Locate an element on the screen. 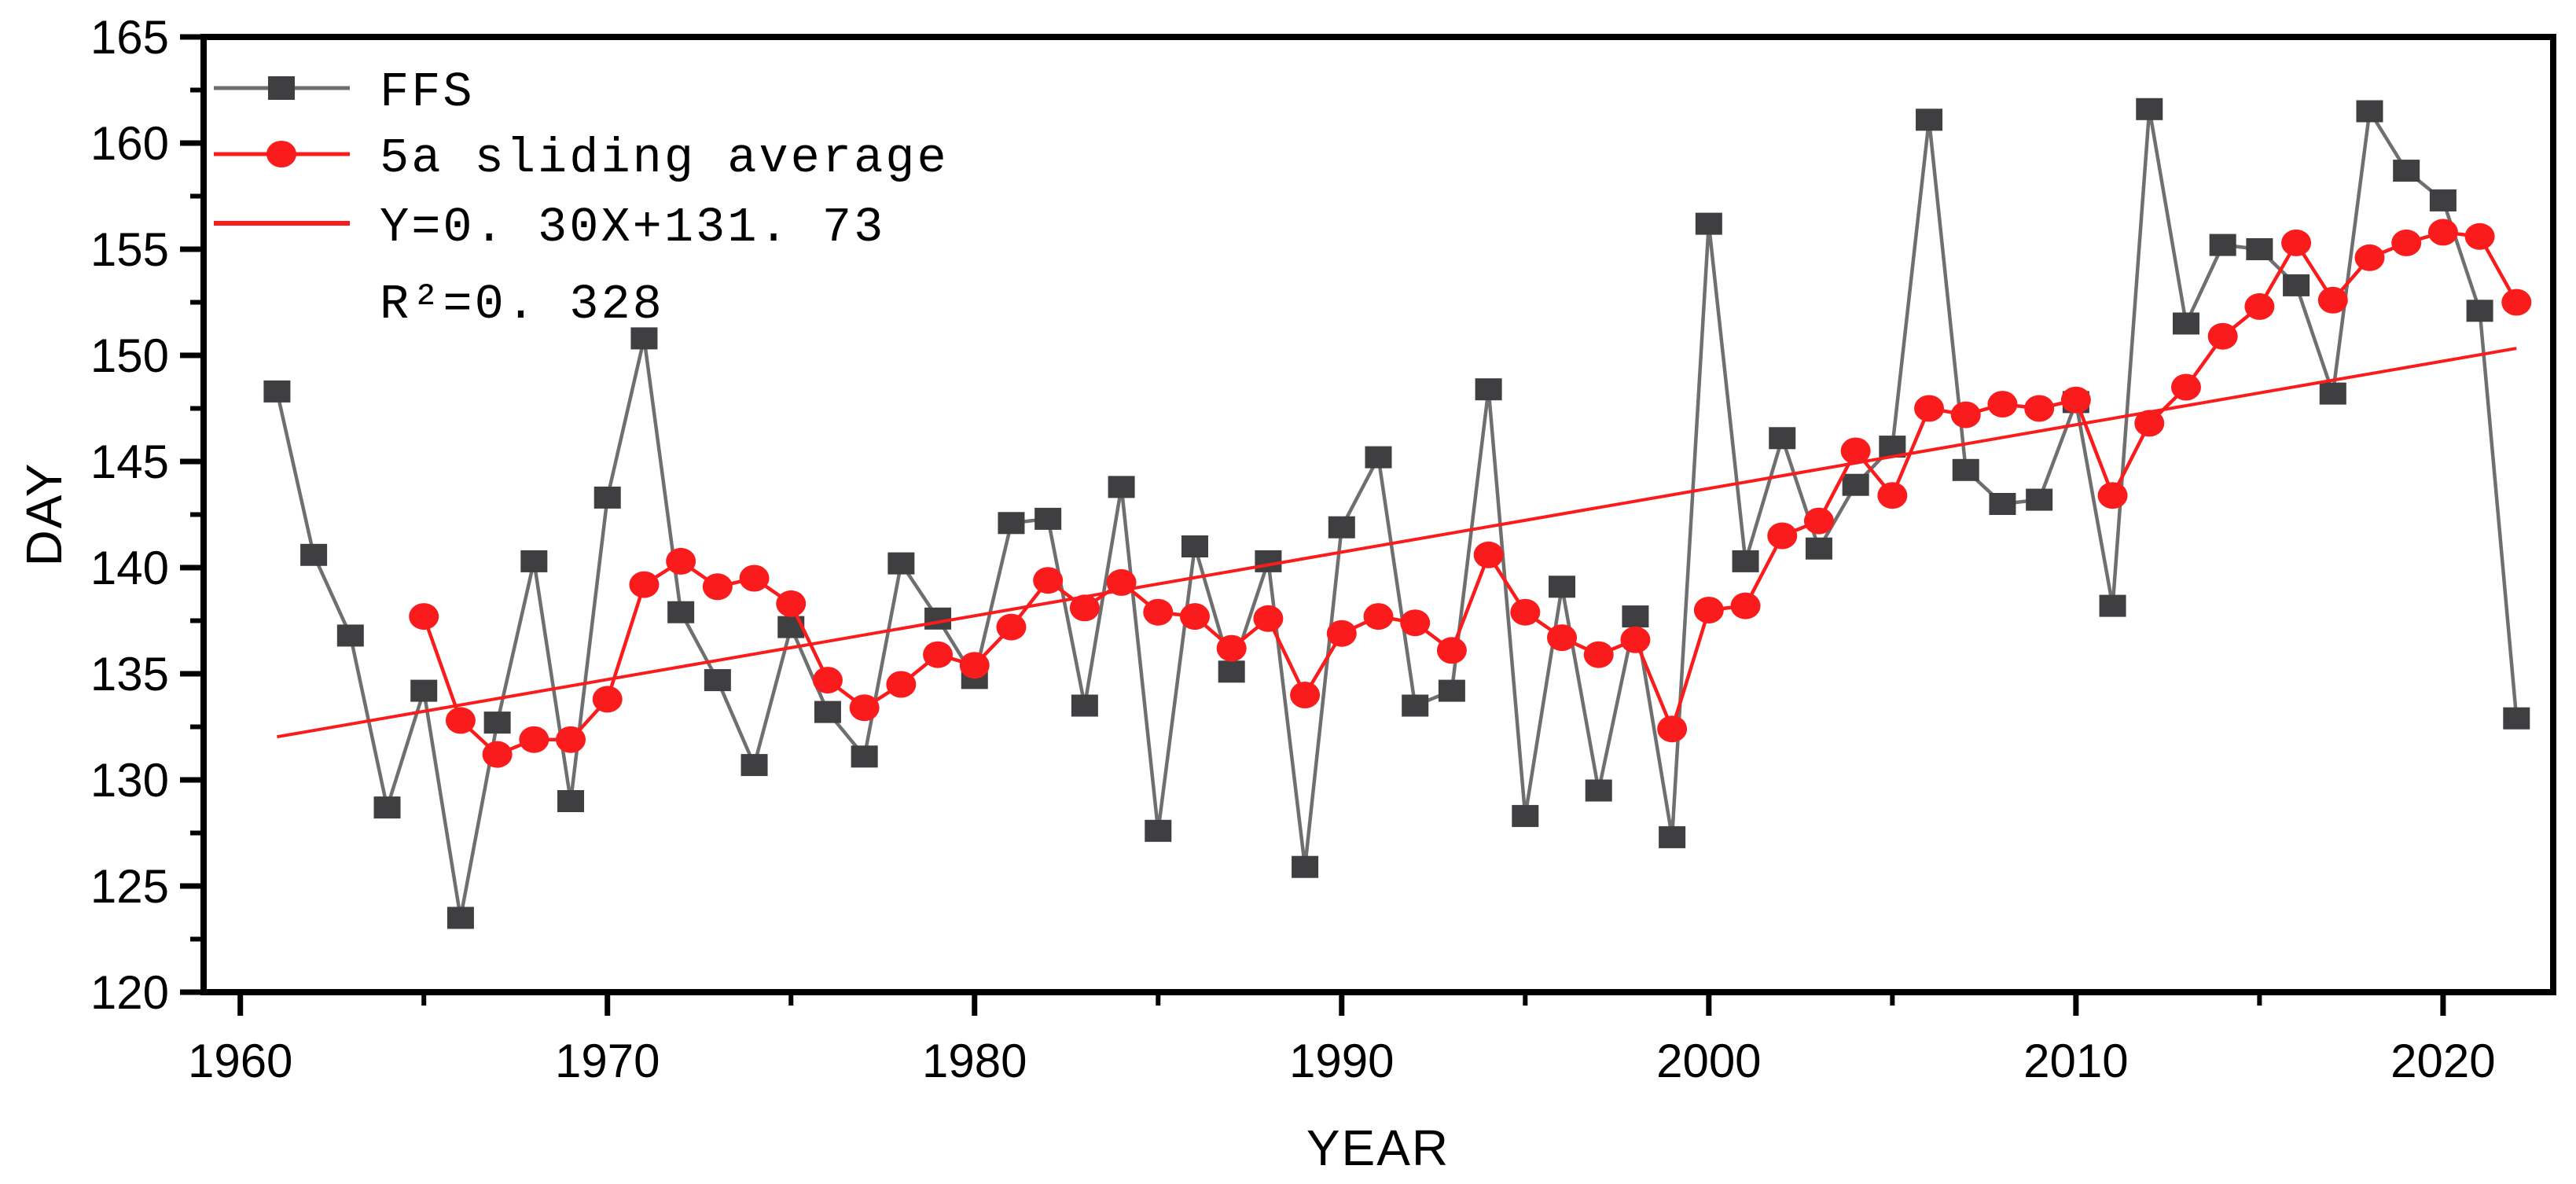 This screenshot has width=2576, height=1184. x-tick-label: 1960 is located at coordinates (240, 1061).